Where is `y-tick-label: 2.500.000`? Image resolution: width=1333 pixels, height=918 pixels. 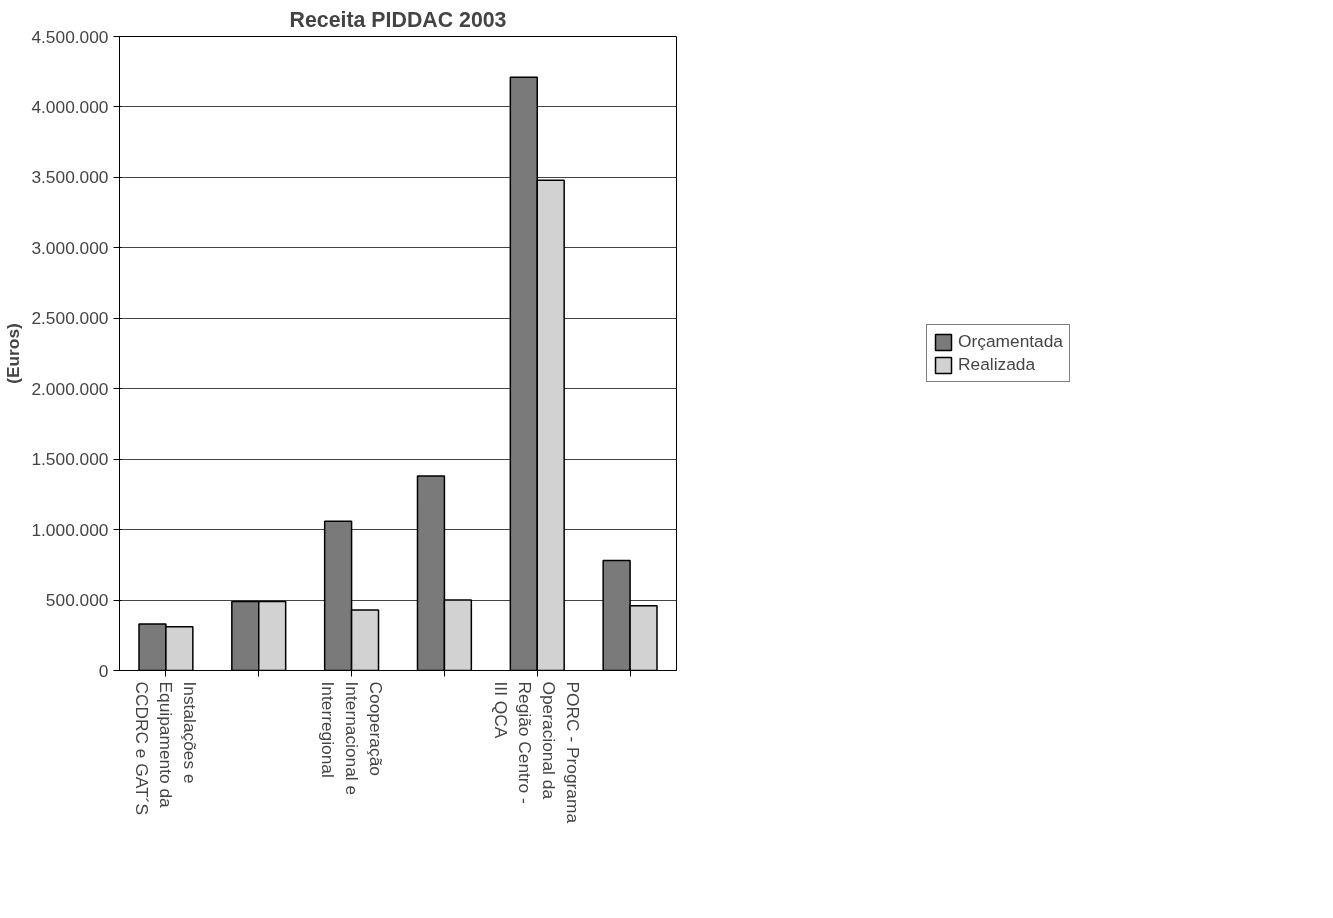
y-tick-label: 2.500.000 is located at coordinates (70, 318).